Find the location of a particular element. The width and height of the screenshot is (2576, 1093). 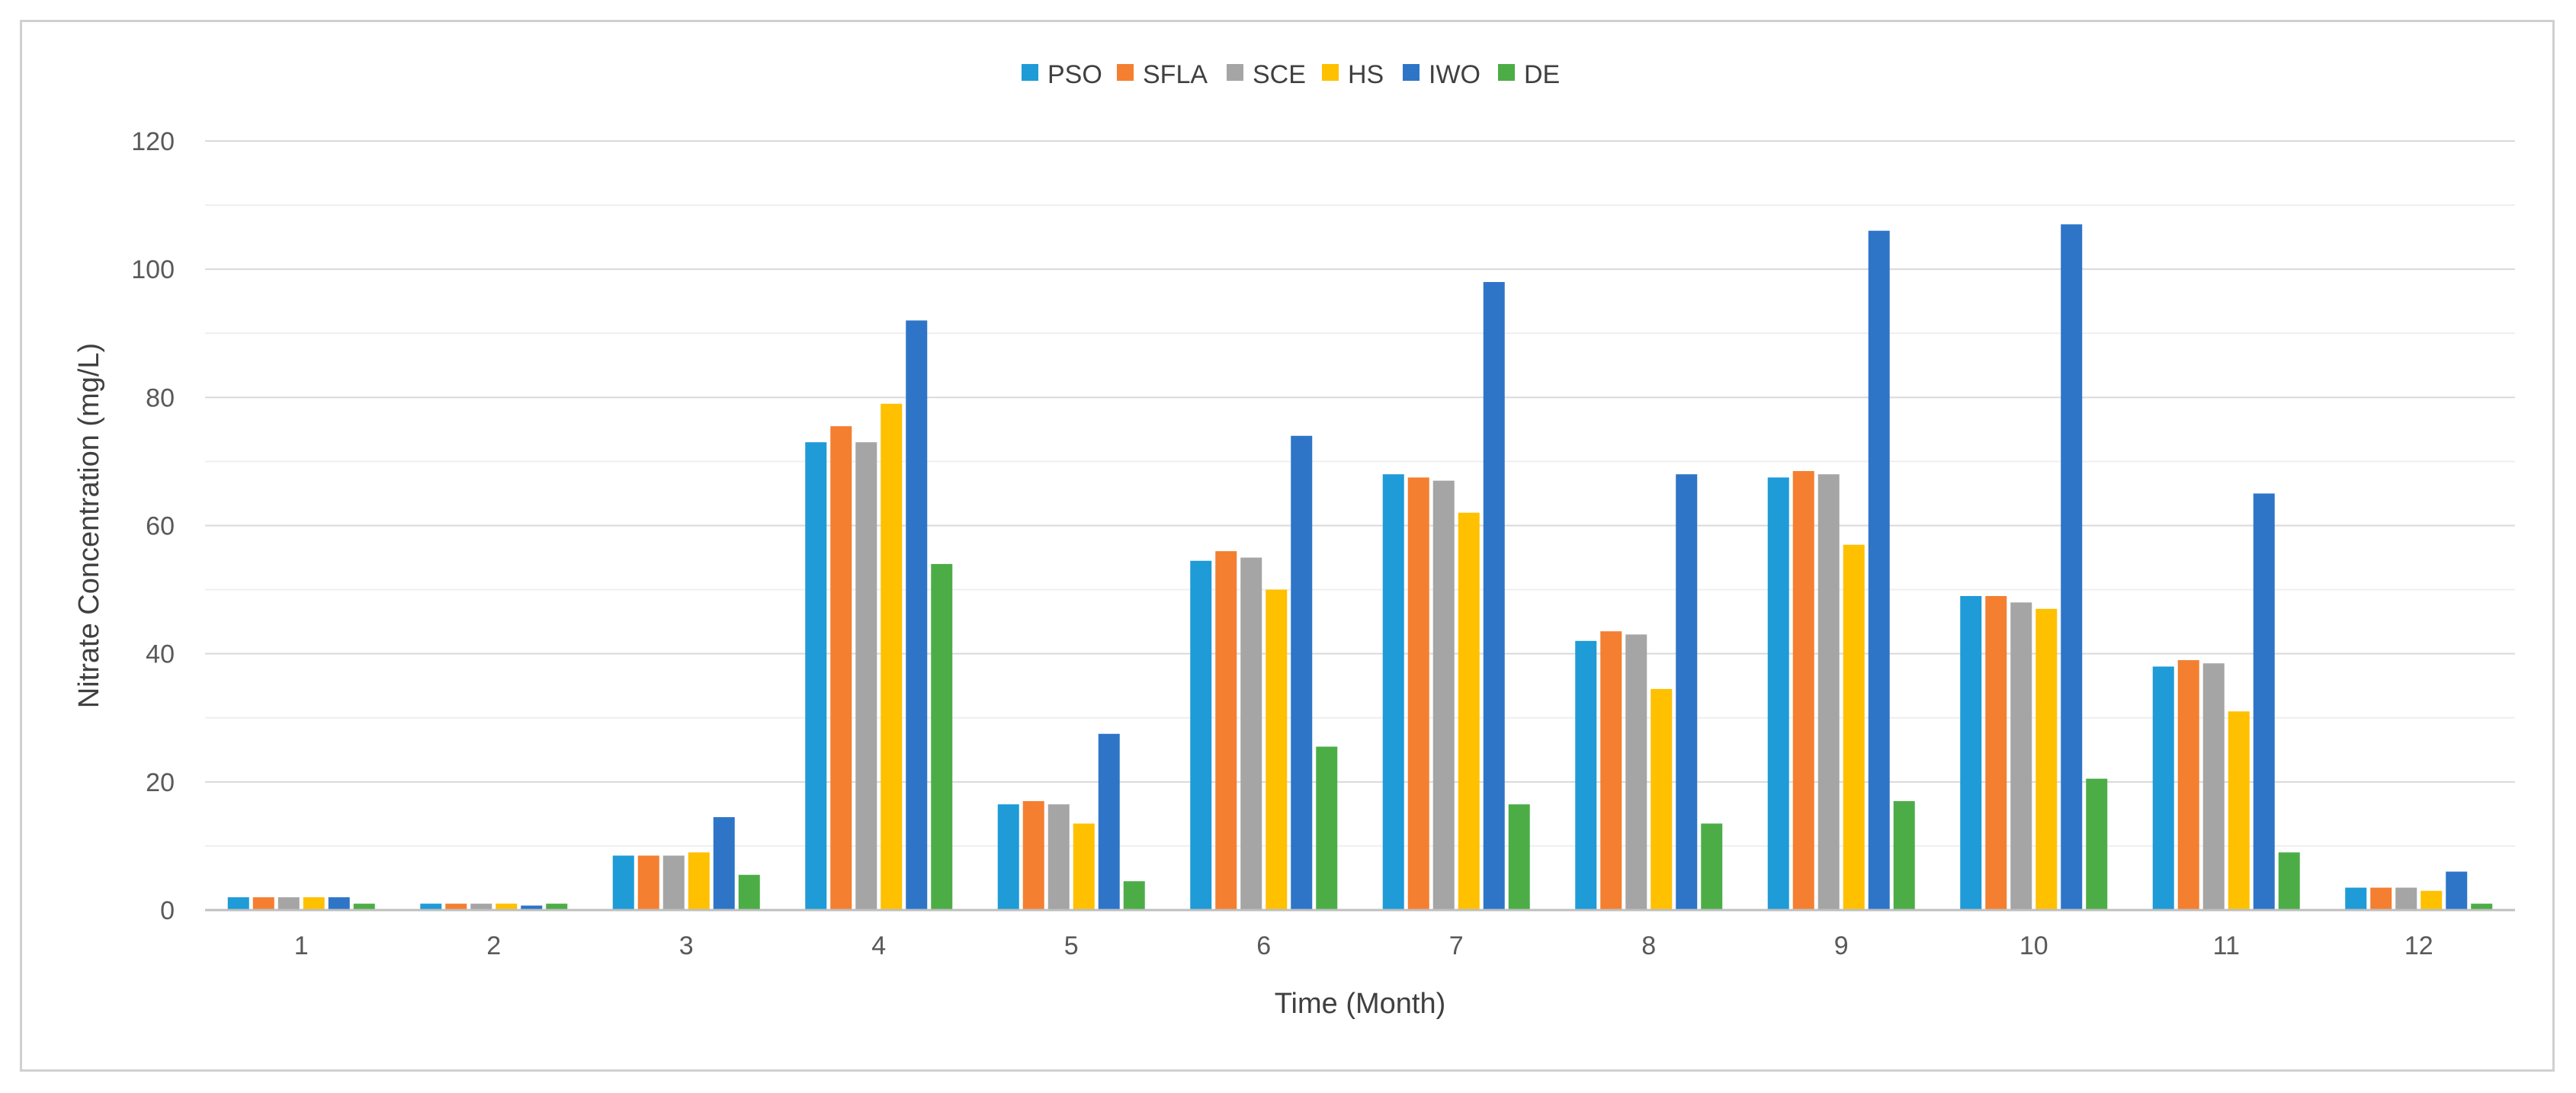

legend-label-de: DE is located at coordinates (1542, 74).